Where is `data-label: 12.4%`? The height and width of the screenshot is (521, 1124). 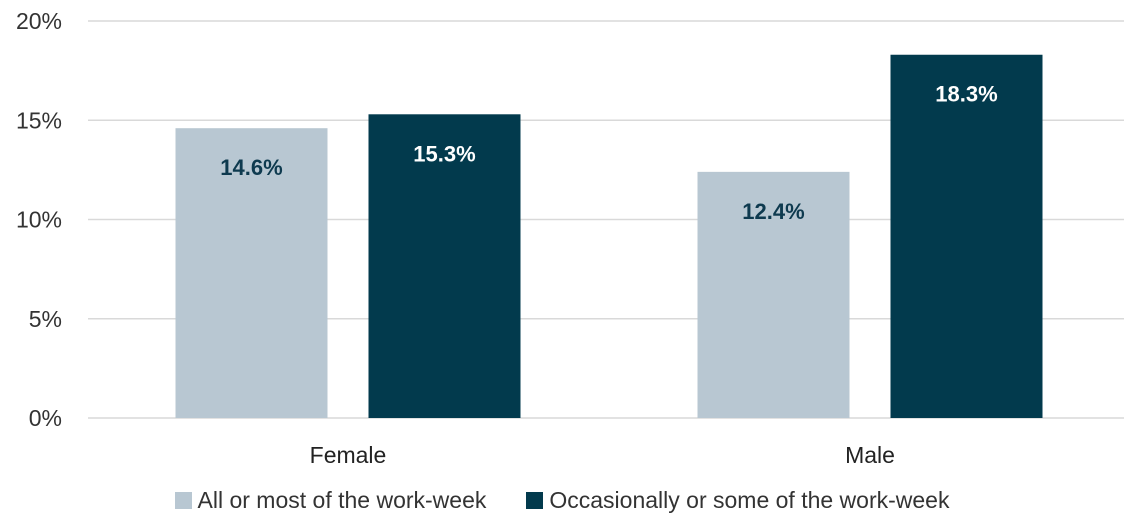
data-label: 12.4% is located at coordinates (773, 211).